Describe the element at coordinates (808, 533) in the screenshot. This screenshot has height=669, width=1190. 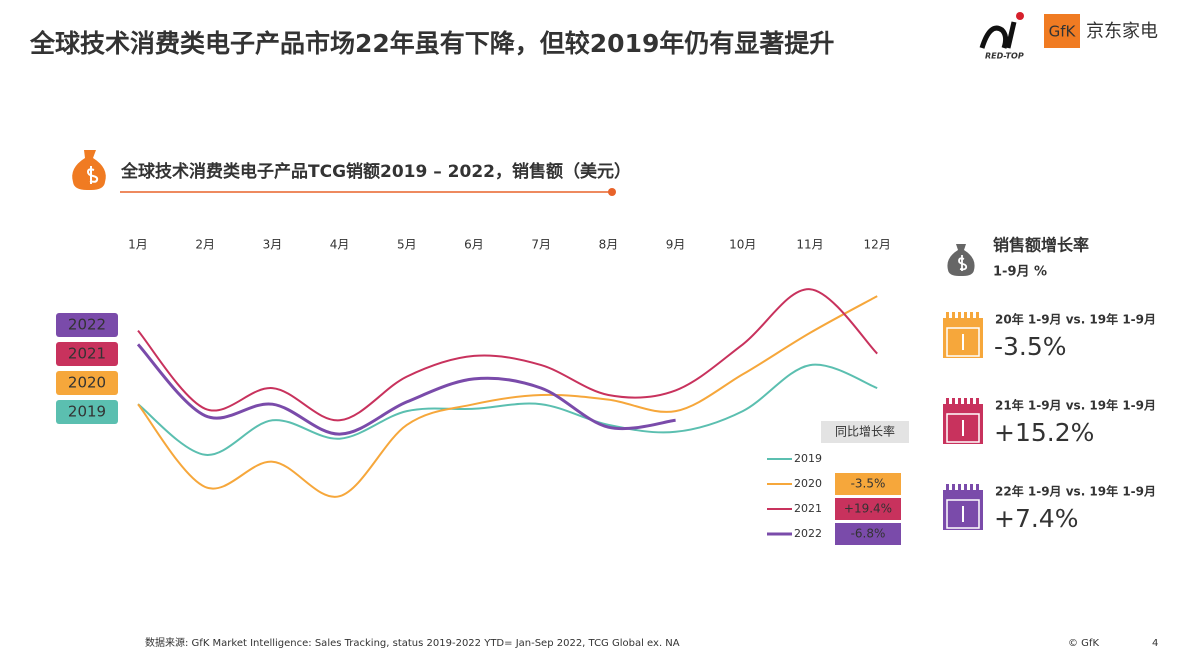
I see `legend-label: 2022` at that location.